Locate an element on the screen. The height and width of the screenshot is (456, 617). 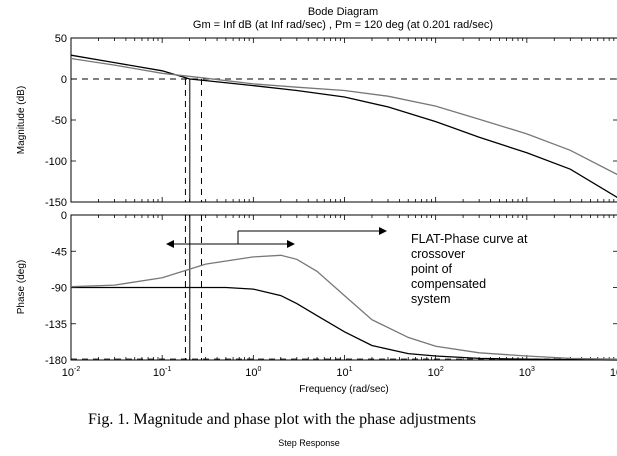
x-tick-label: 10⁻¹ is located at coordinates (162, 372).